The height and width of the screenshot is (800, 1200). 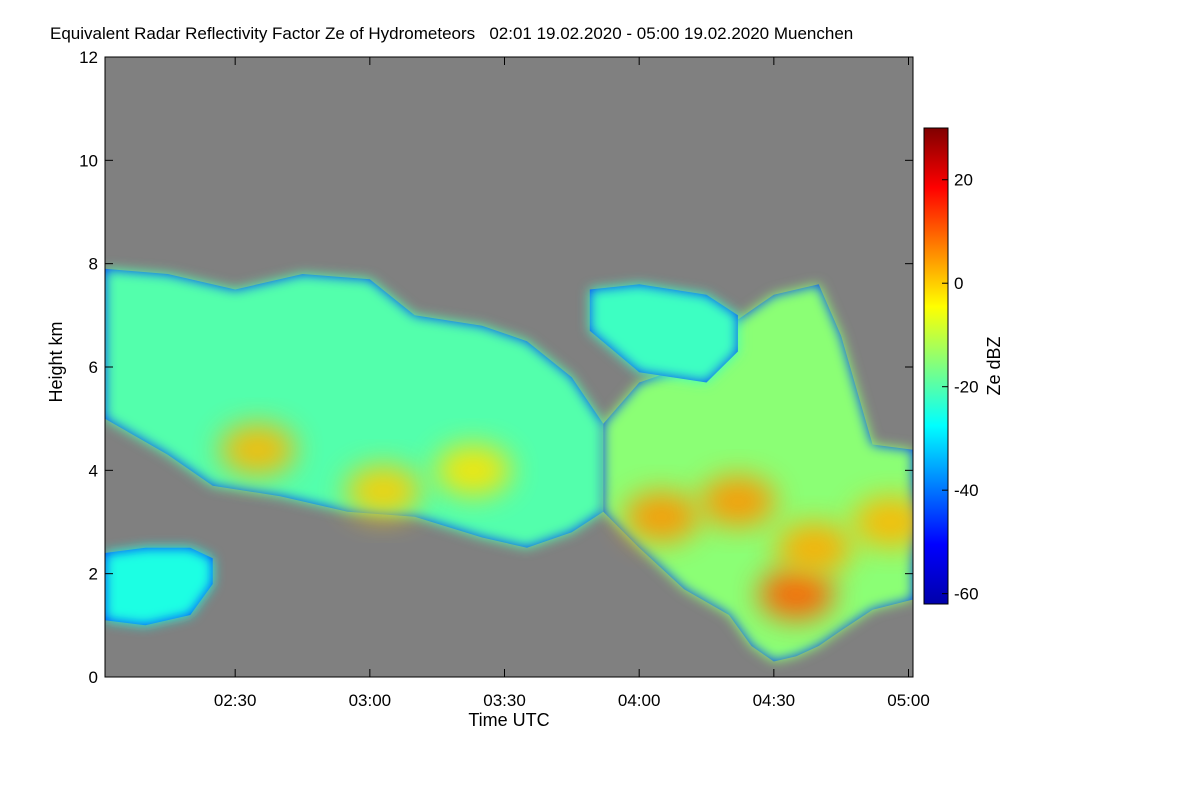 I want to click on y-tick-label: 6, so click(x=93, y=367).